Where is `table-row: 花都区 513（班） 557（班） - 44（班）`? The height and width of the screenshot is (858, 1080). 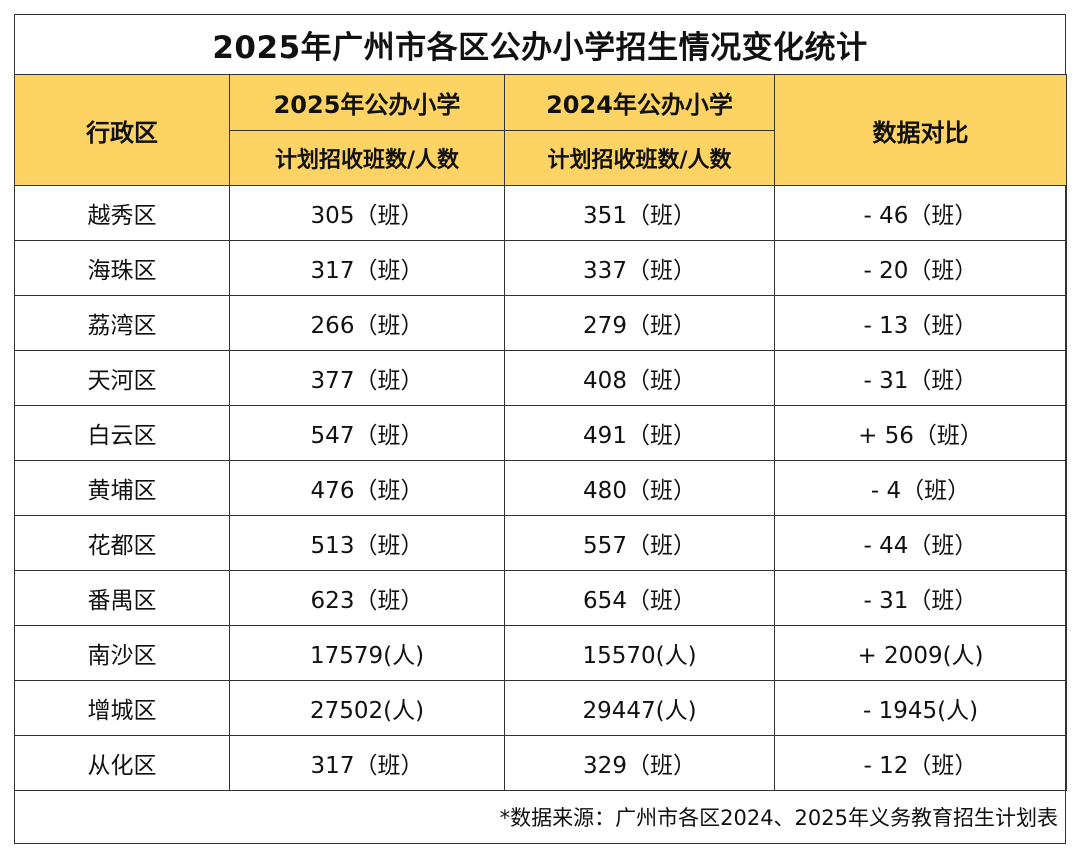
table-row: 花都区 513（班） 557（班） - 44（班） is located at coordinates (540, 543).